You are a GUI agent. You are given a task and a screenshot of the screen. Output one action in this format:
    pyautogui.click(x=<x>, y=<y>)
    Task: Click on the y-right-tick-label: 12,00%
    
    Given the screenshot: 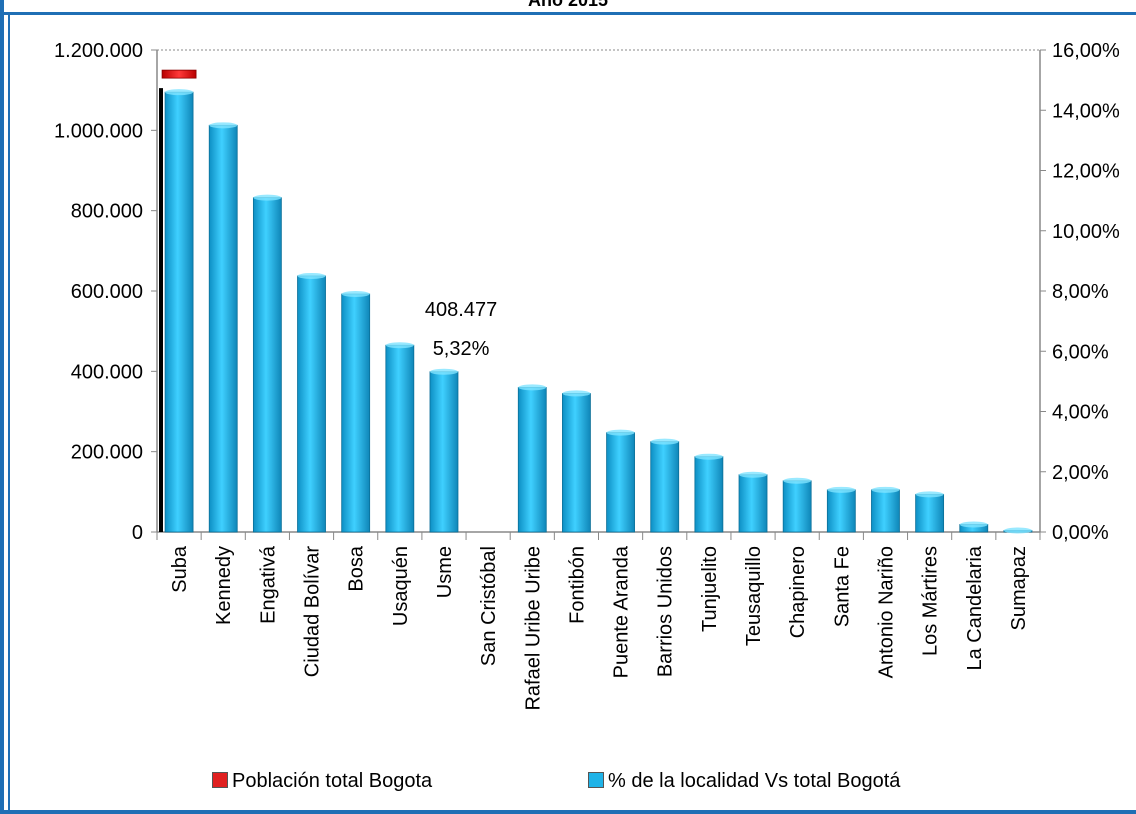 What is the action you would take?
    pyautogui.click(x=1086, y=172)
    